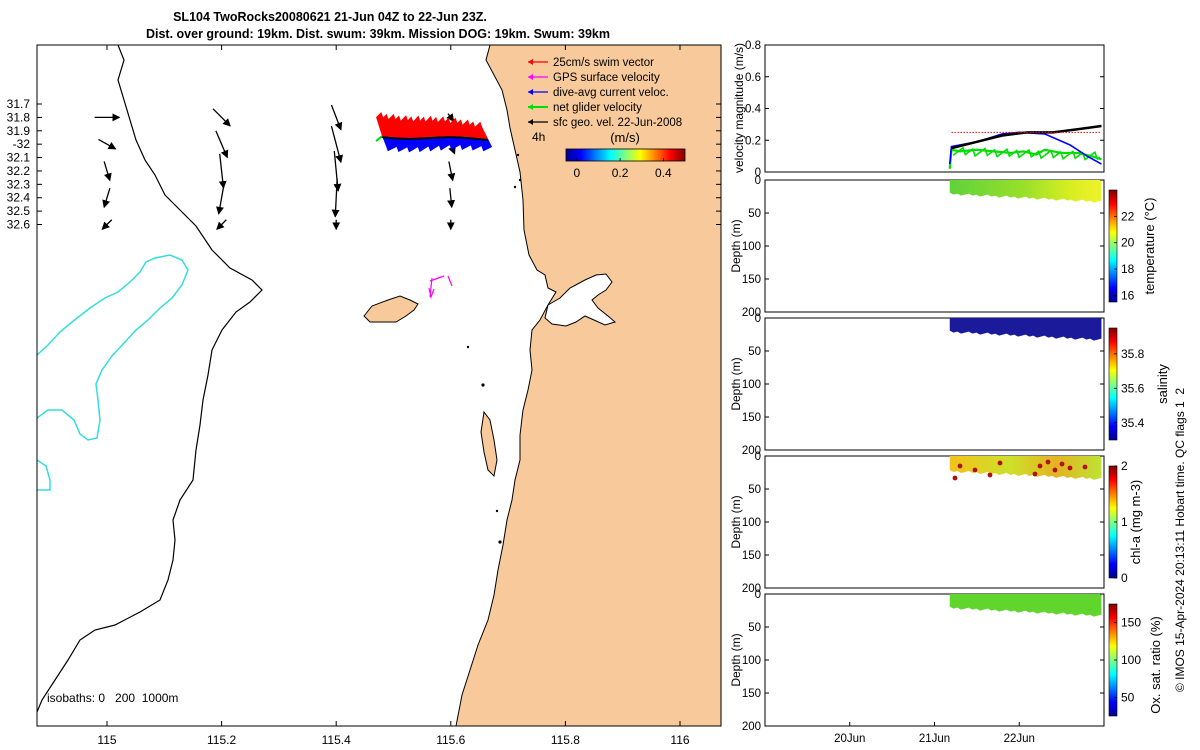  I want to click on legend-net-head, so click(530, 107).